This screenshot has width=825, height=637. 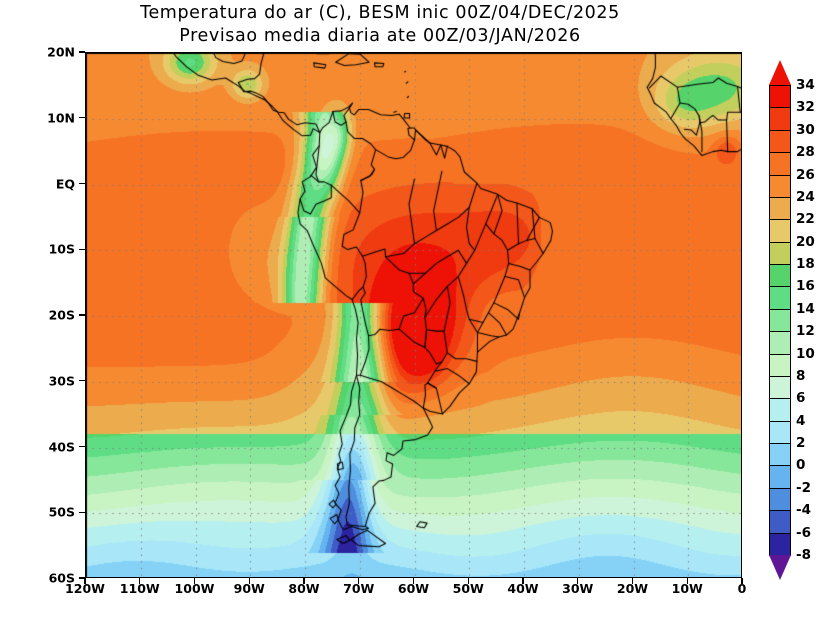 I want to click on colorbar-tick-label: 32, so click(x=805, y=107).